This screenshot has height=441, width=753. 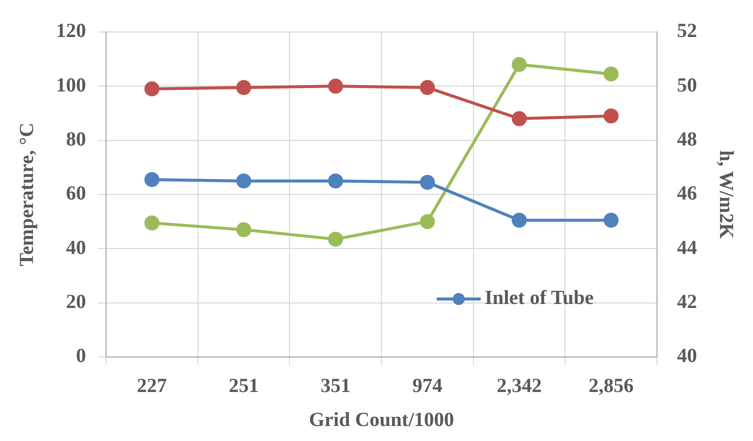 I want to click on y2-tick-label: 40, so click(x=687, y=356).